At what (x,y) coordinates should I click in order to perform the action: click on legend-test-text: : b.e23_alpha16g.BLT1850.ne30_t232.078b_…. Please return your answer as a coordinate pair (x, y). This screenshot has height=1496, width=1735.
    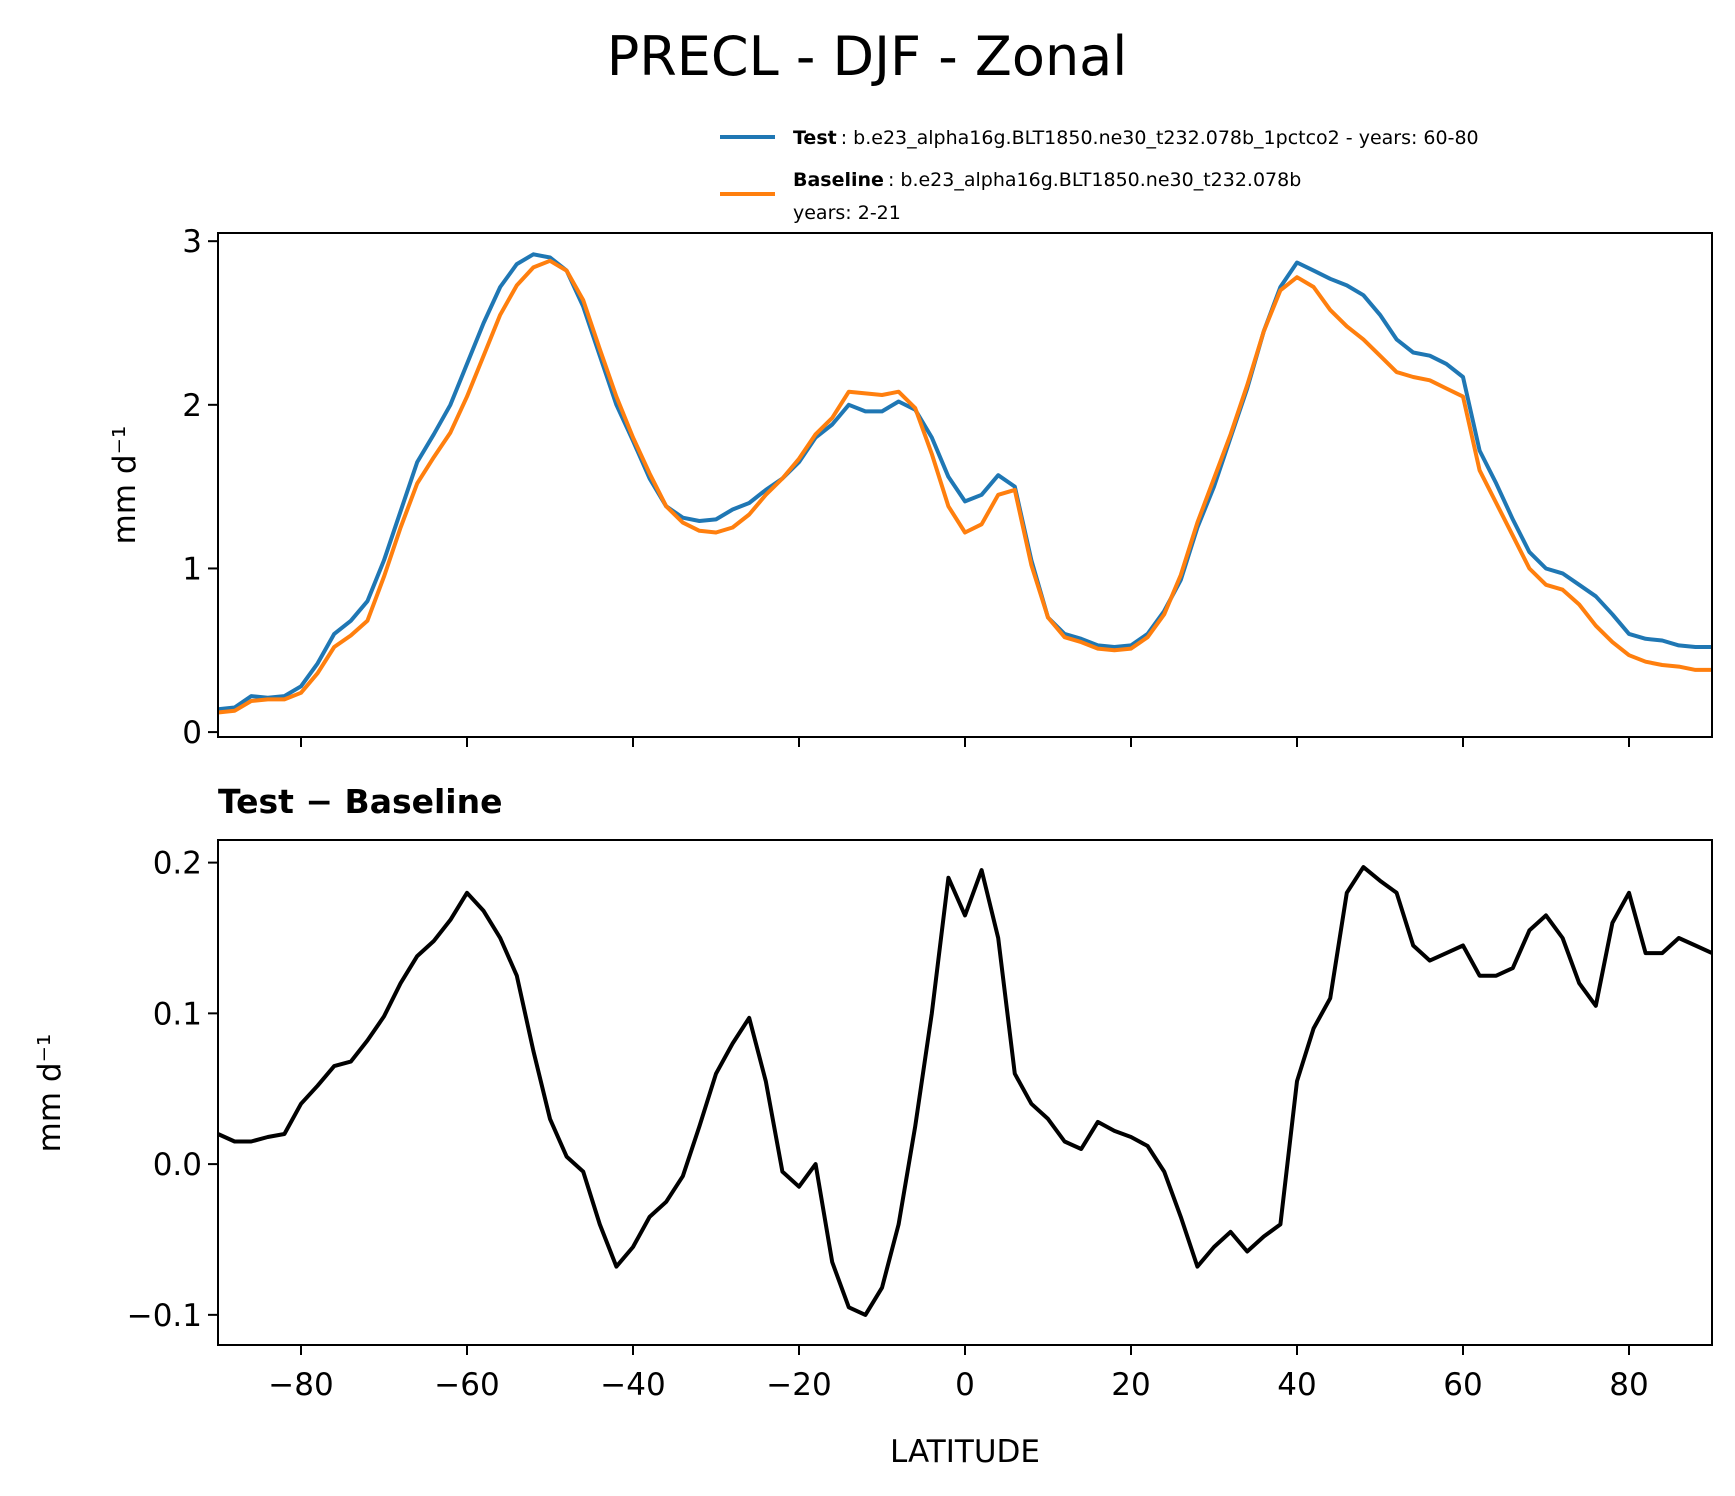
    Looking at the image, I should click on (1160, 138).